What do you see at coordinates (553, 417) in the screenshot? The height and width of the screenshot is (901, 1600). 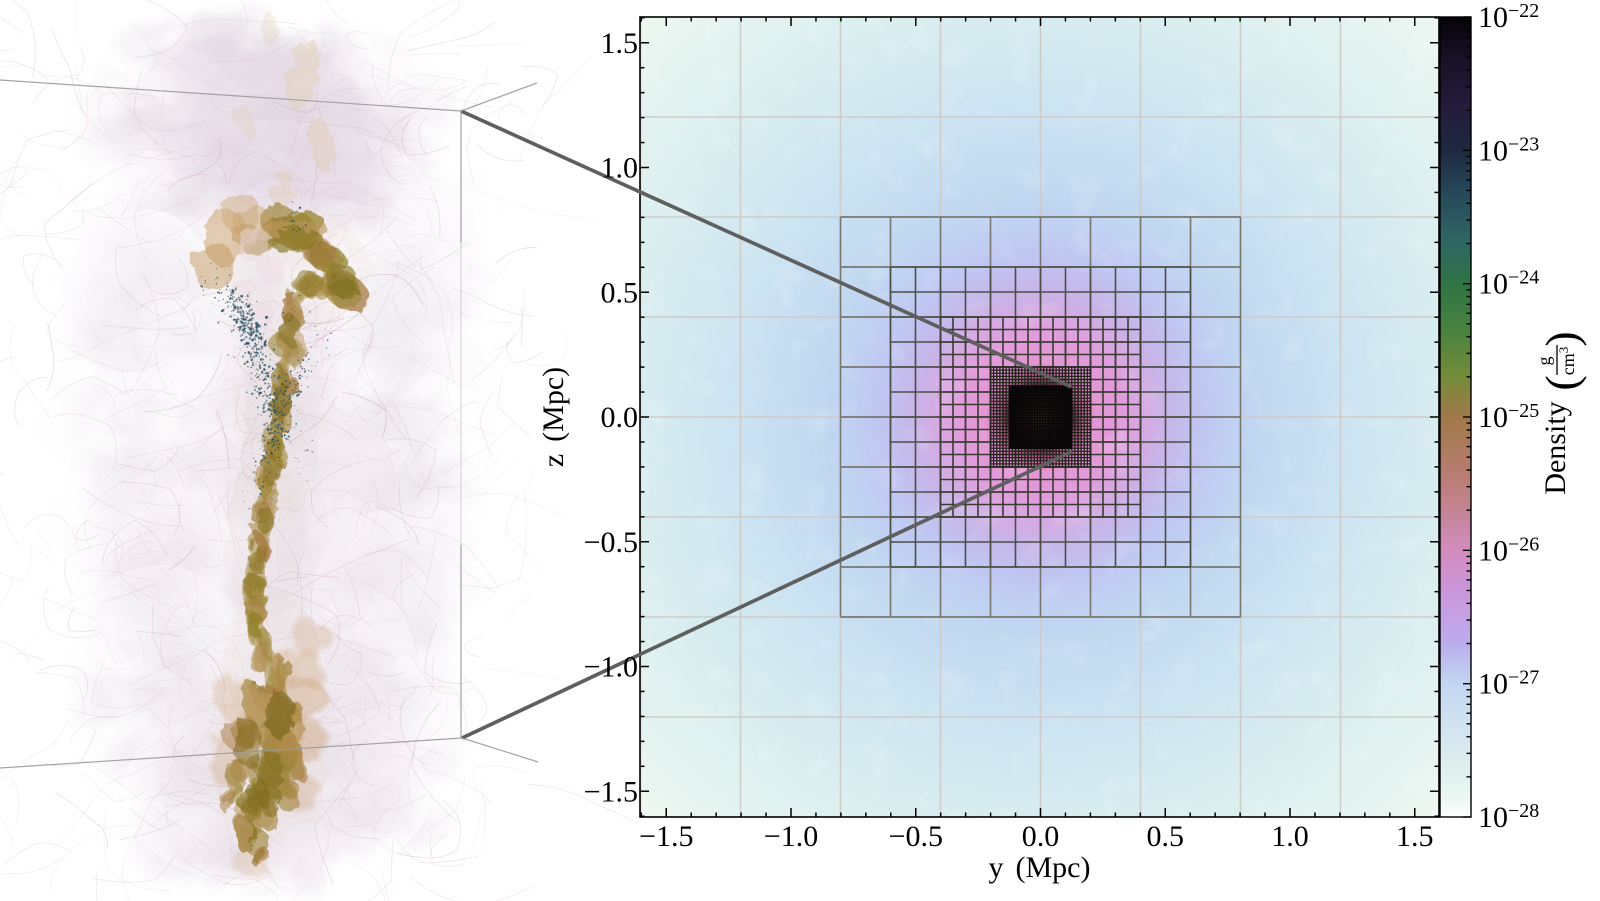 I see `svg-text: z (Mpc)` at bounding box center [553, 417].